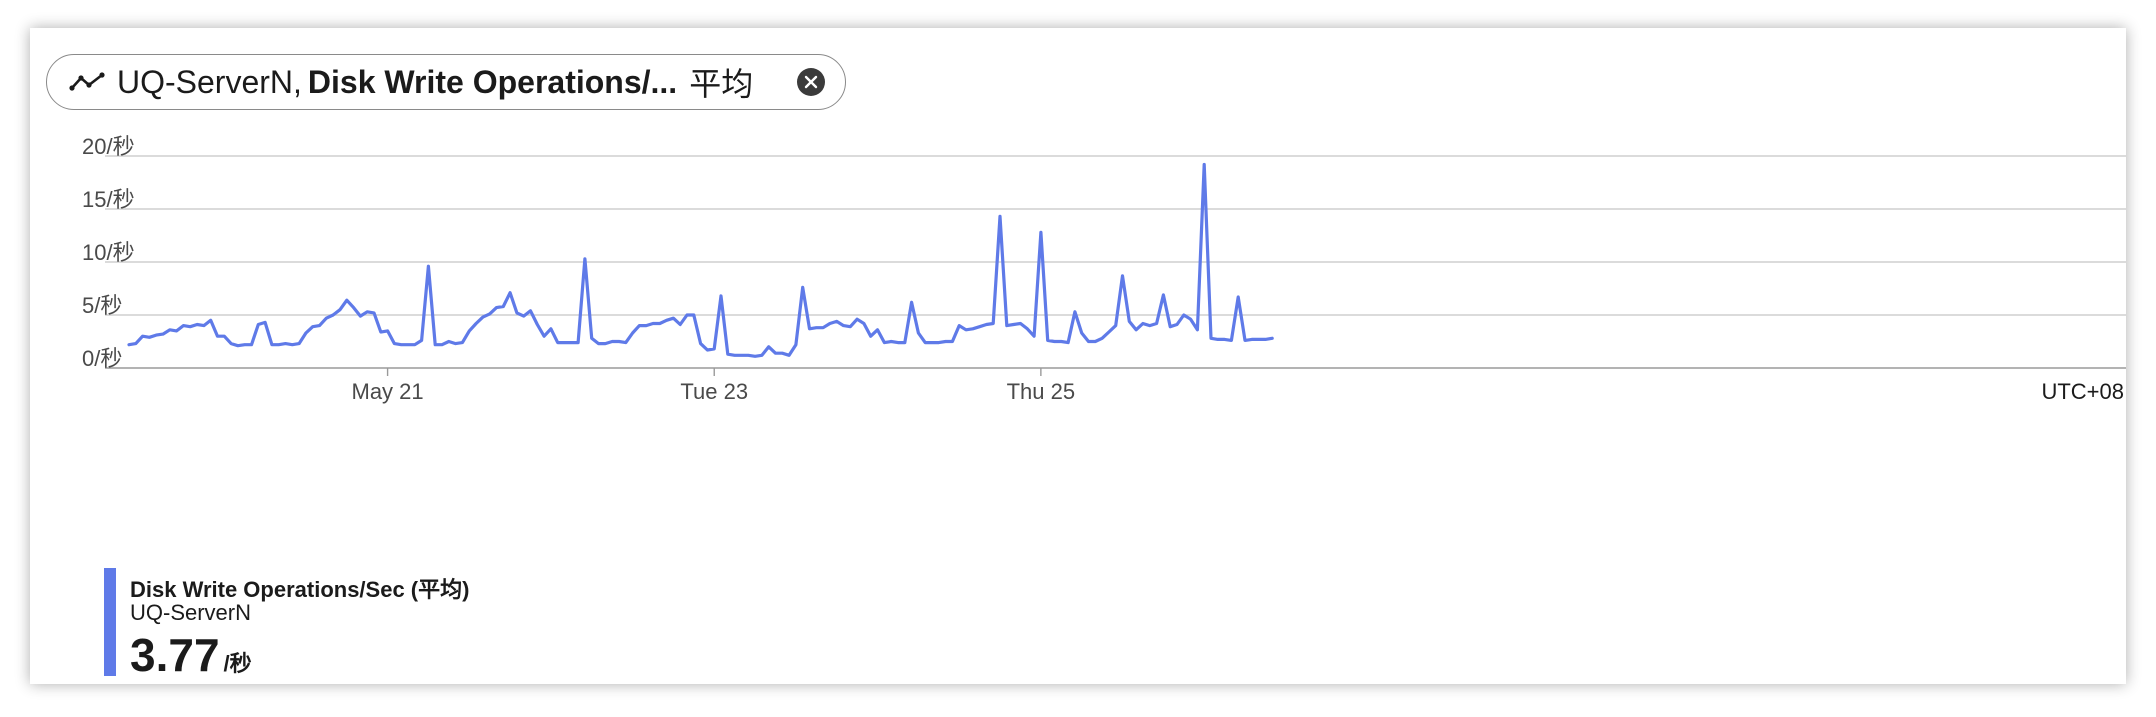 The height and width of the screenshot is (717, 2156). Describe the element at coordinates (2082, 391) in the screenshot. I see `timezone-label: UTC+08` at that location.